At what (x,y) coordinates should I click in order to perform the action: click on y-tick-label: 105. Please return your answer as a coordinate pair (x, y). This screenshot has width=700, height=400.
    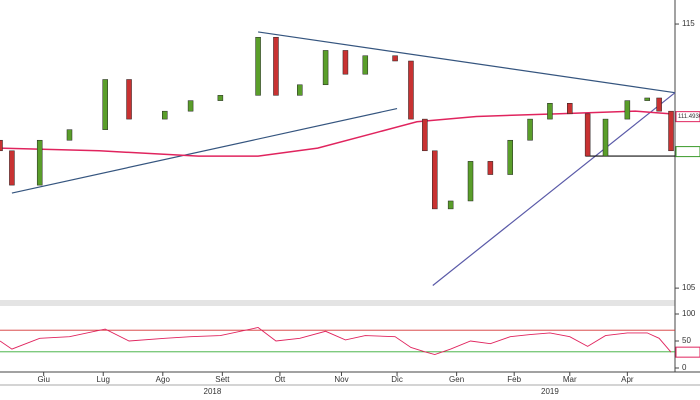
    Looking at the image, I should click on (689, 287).